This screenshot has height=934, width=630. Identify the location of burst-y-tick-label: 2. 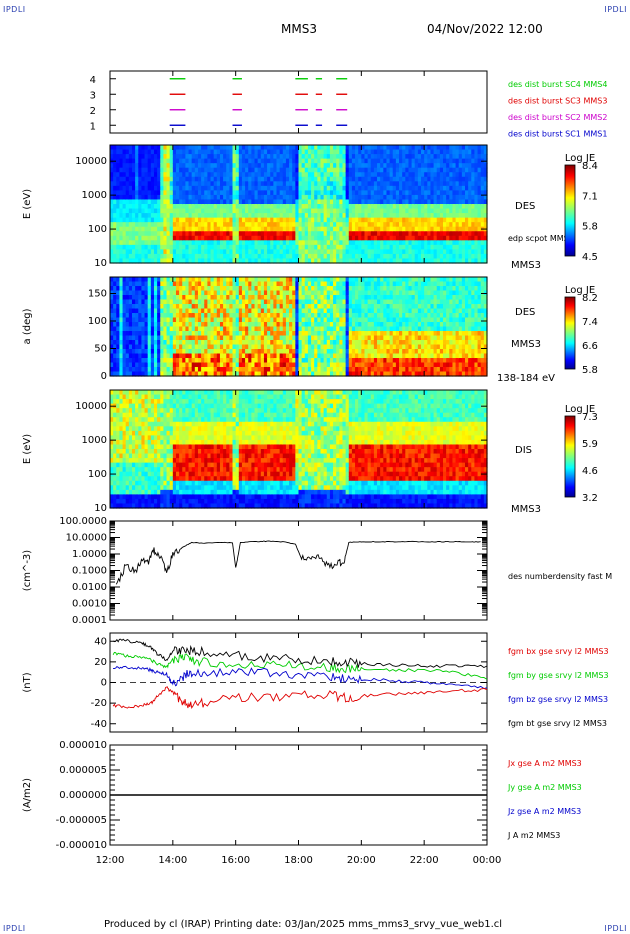
(93, 111).